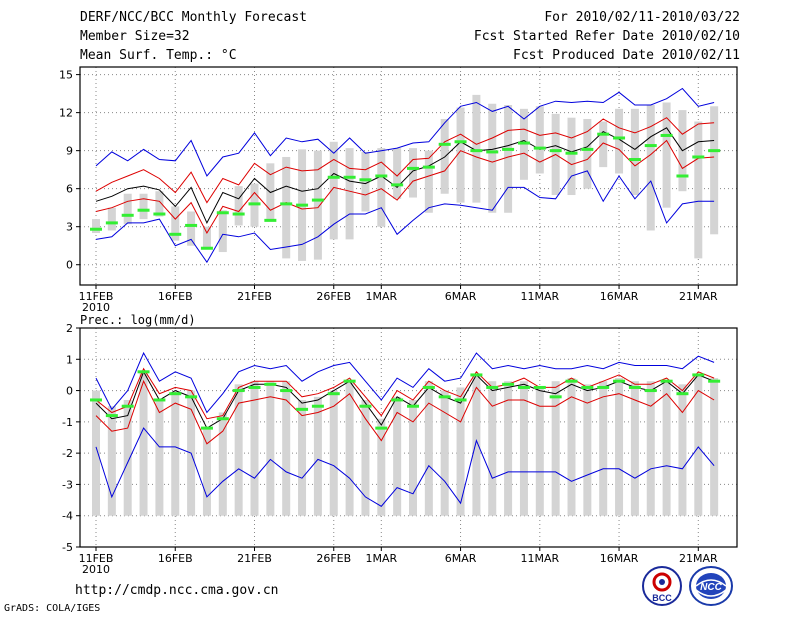 The height and width of the screenshot is (618, 800). I want to click on min-line, so click(405, 217).